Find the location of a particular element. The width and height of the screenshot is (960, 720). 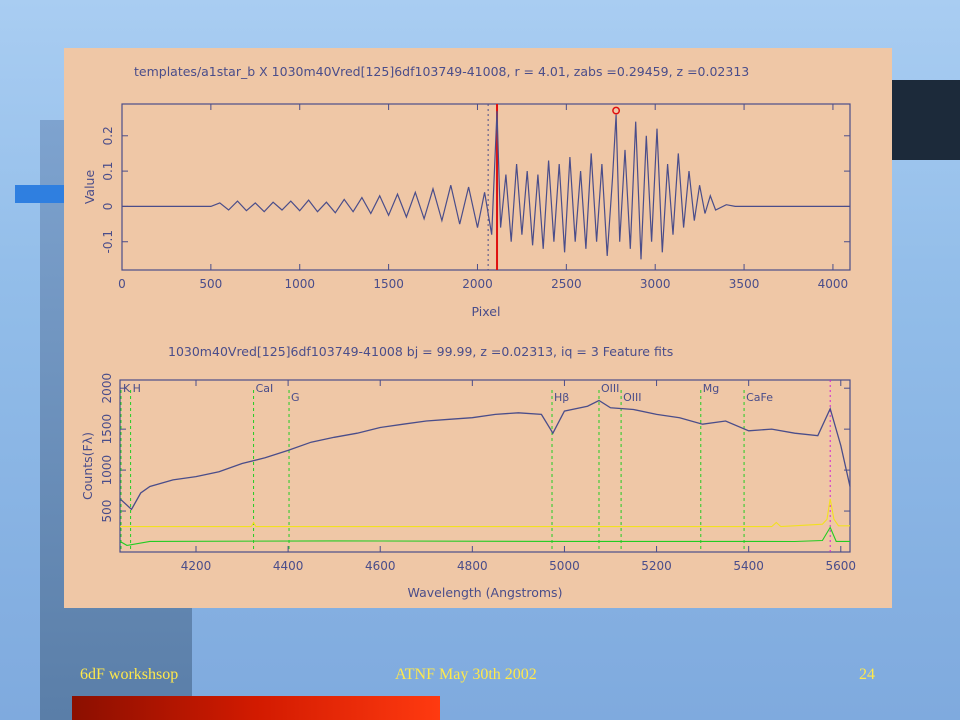

top-x-tick-label: 1000 is located at coordinates (299, 284).